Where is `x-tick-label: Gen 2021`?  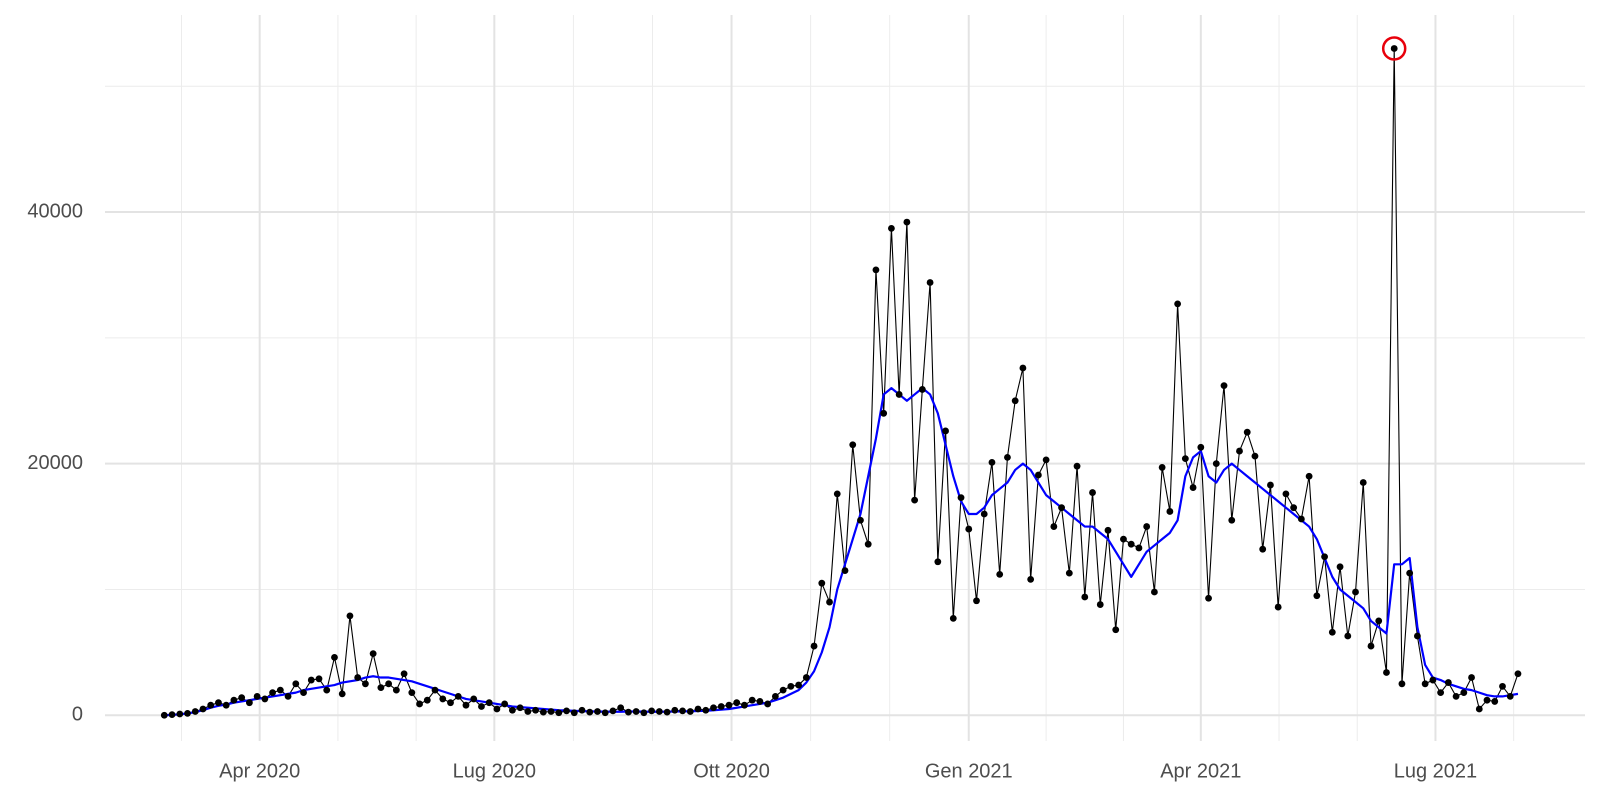 x-tick-label: Gen 2021 is located at coordinates (969, 771).